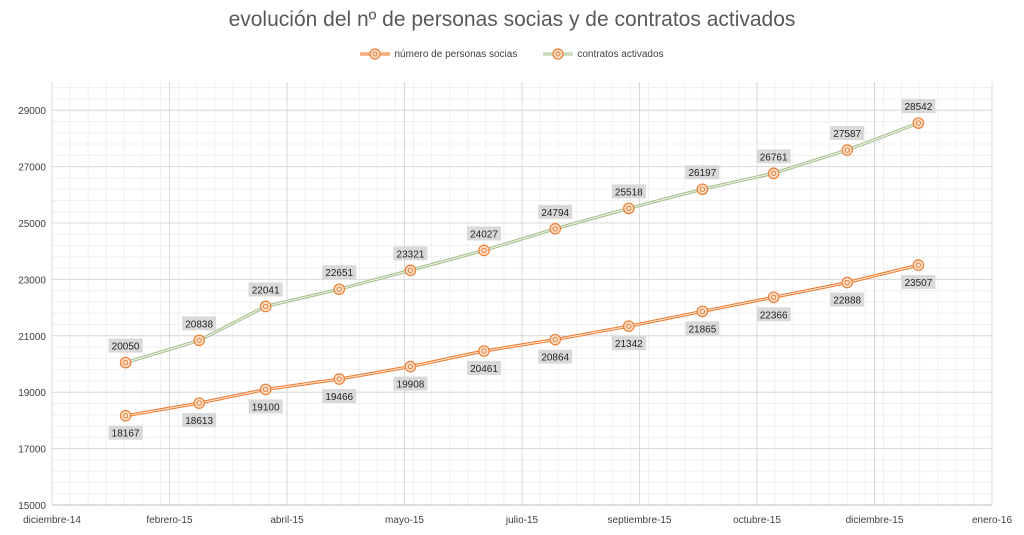 The height and width of the screenshot is (535, 1024). I want to click on legend-marker-contratos, so click(558, 54).